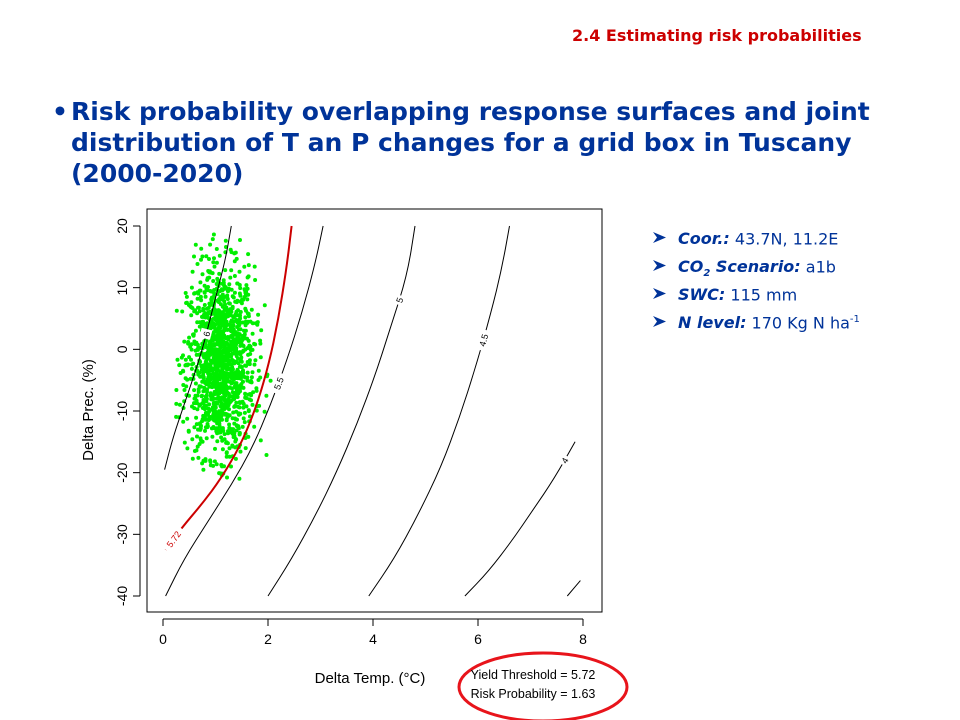 This screenshot has height=720, width=960. Describe the element at coordinates (173, 538) in the screenshot. I see `contour-label-group: 5.72` at that location.